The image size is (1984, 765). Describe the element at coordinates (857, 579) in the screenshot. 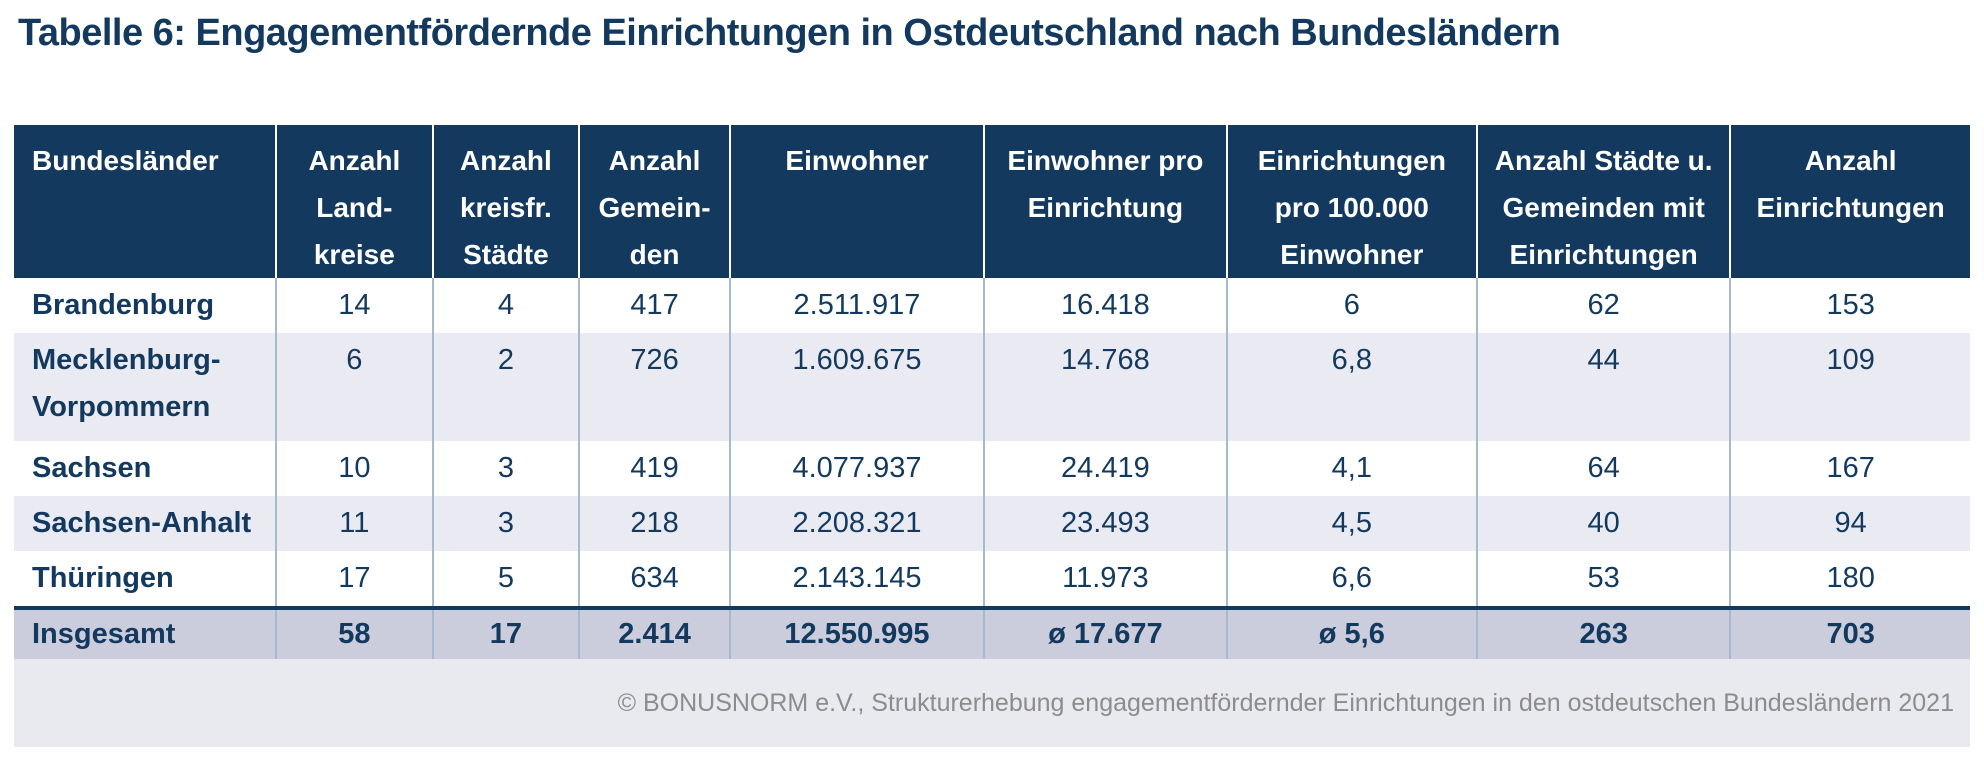

I see `data-cell: 2.143.145` at that location.